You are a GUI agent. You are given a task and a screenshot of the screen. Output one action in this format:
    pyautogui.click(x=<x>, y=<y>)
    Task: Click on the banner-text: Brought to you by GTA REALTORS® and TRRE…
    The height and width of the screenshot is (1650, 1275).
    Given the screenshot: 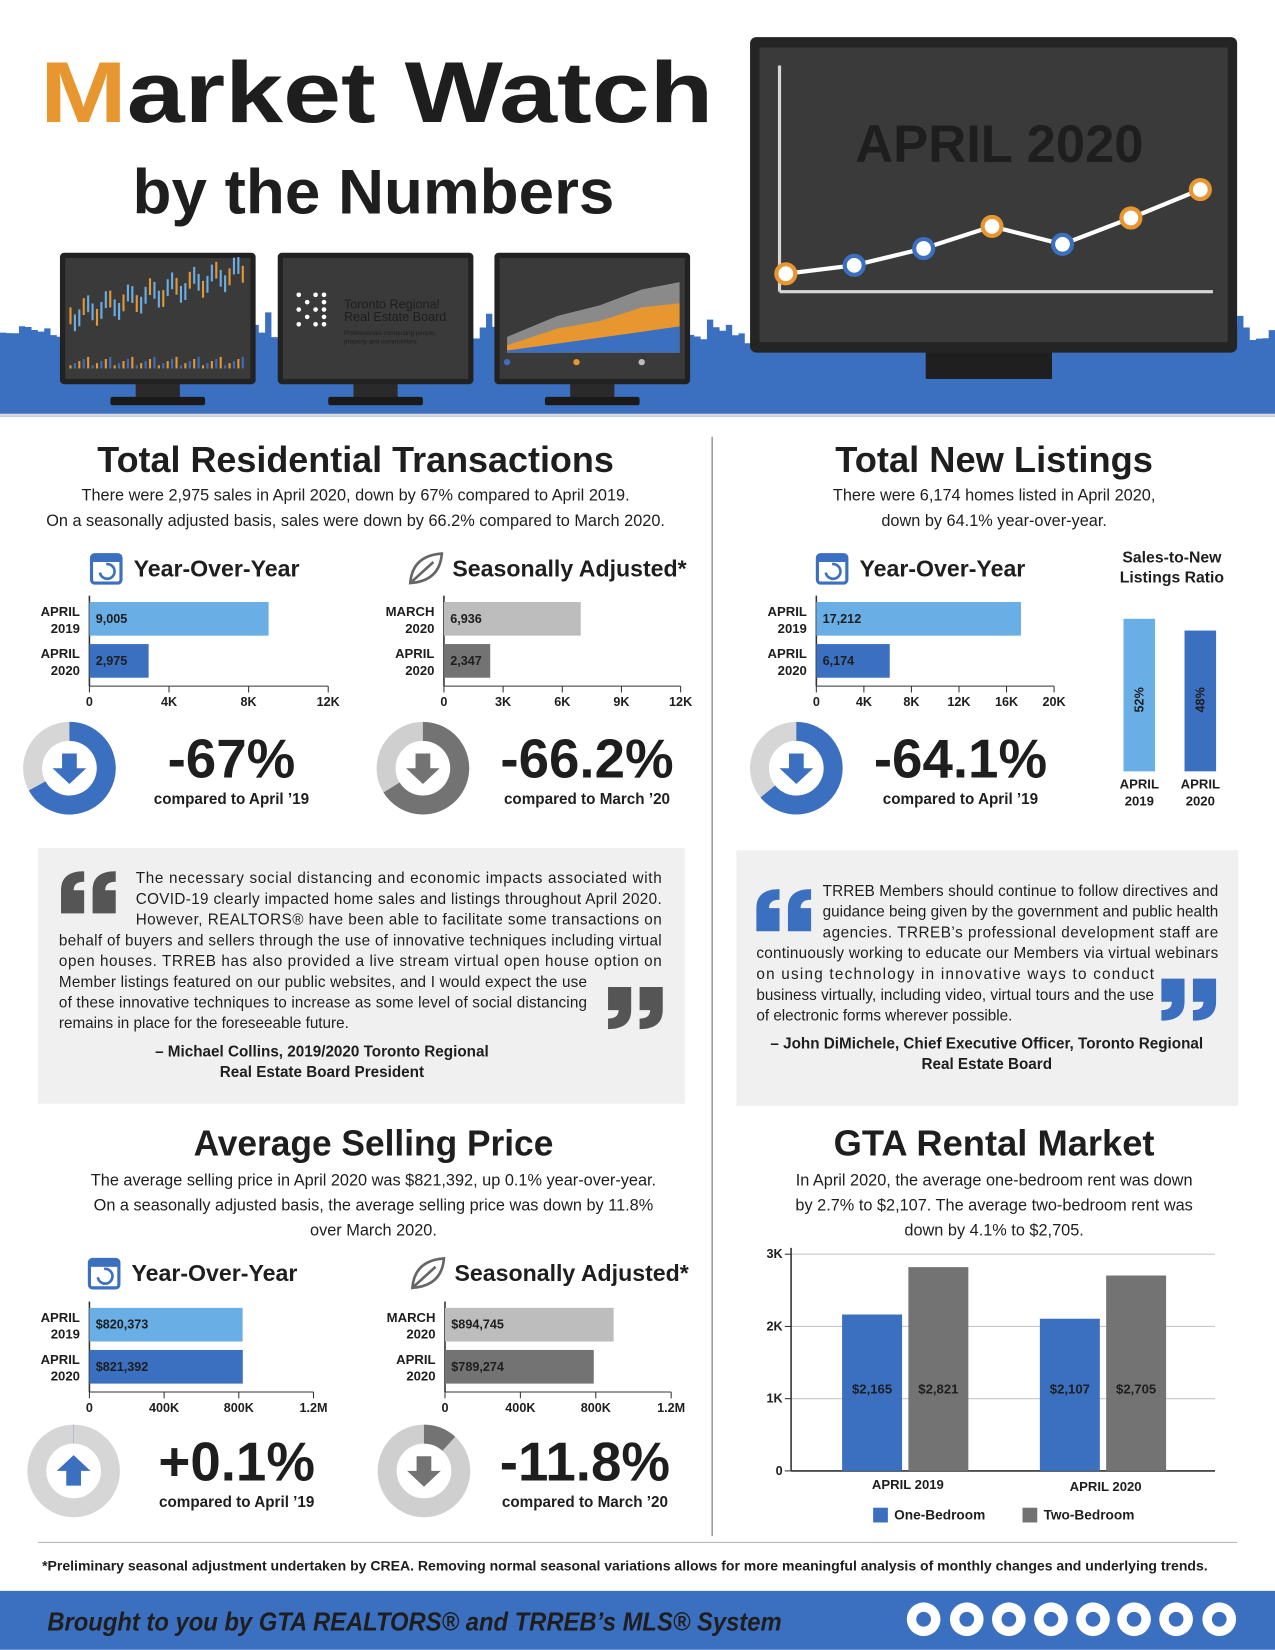 What is the action you would take?
    pyautogui.click(x=414, y=1621)
    